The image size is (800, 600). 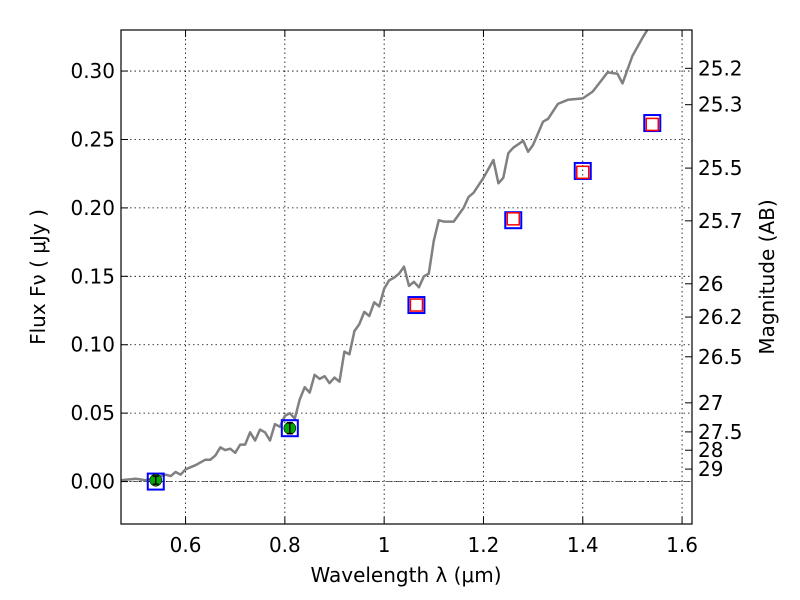 What do you see at coordinates (92, 208) in the screenshot?
I see `y-tick-label: 0.20` at bounding box center [92, 208].